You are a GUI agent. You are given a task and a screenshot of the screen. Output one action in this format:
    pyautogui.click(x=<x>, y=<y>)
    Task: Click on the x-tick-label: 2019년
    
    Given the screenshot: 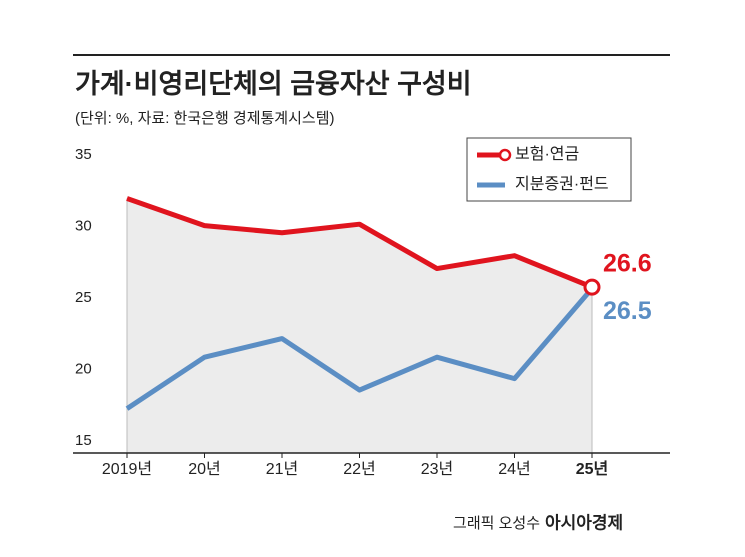 What is the action you would take?
    pyautogui.click(x=127, y=469)
    